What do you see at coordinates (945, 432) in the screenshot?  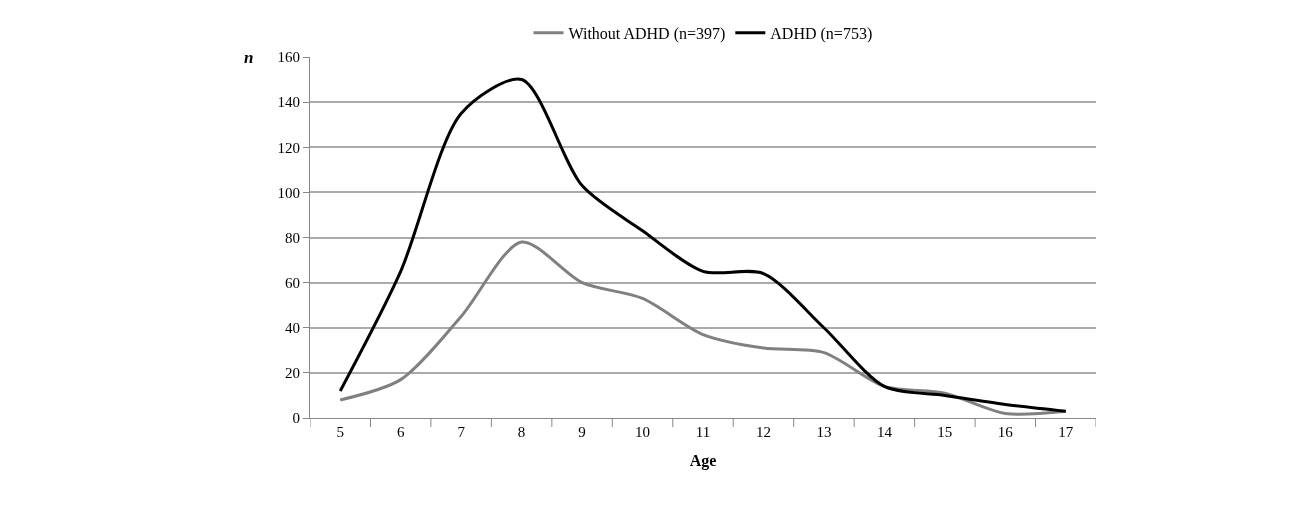 I see `x-tick-label: 15` at bounding box center [945, 432].